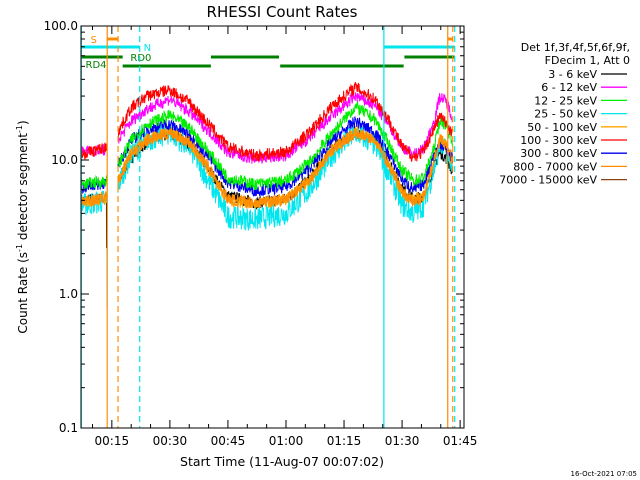  What do you see at coordinates (96, 65) in the screenshot?
I see `flag-label-rd4: RD4` at bounding box center [96, 65].